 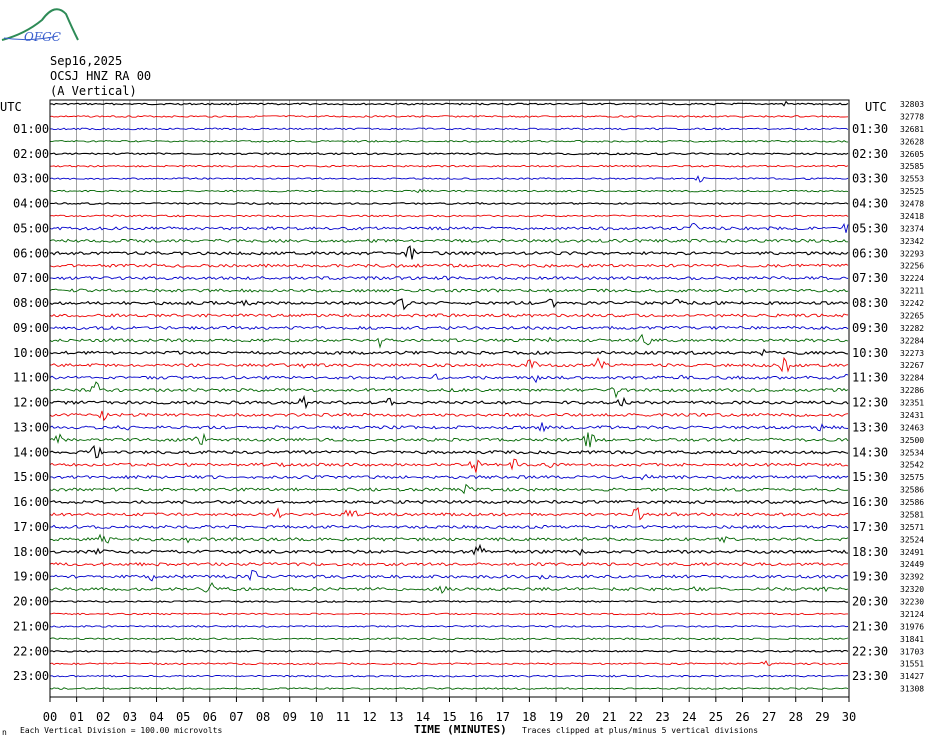 What do you see at coordinates (870, 502) in the screenshot?
I see `right-hour-label: 16:30` at bounding box center [870, 502].